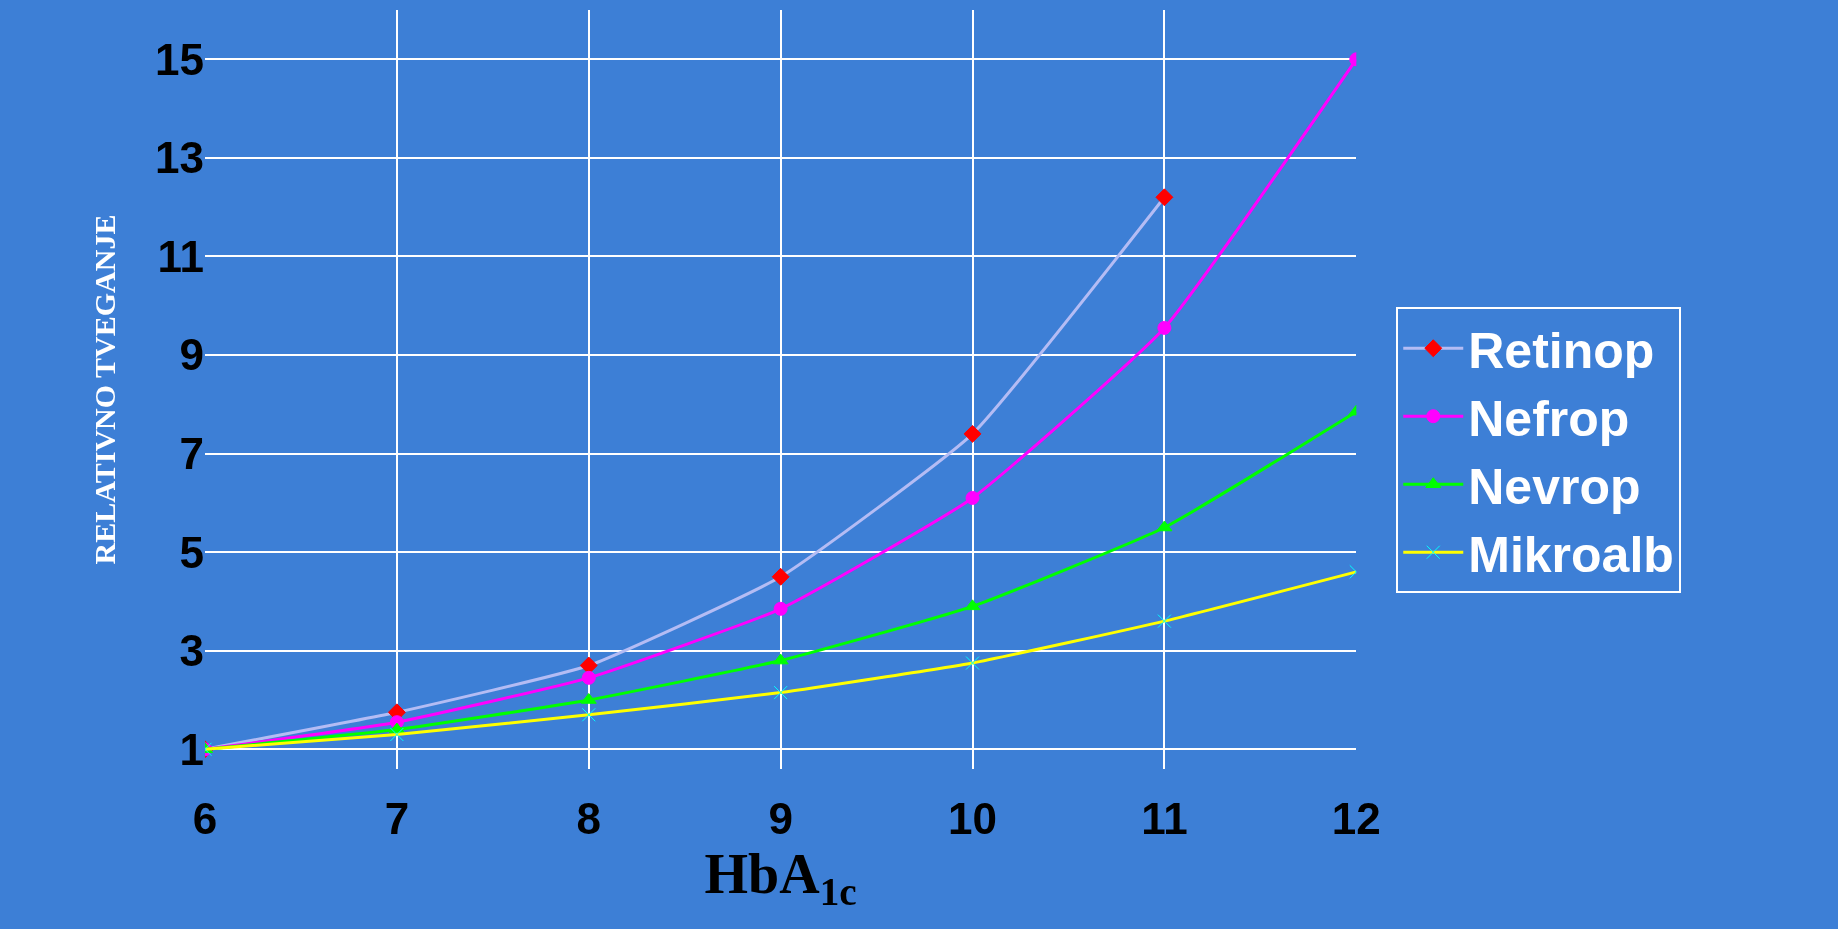  I want to click on legend-label: Retinop, so click(1561, 350).